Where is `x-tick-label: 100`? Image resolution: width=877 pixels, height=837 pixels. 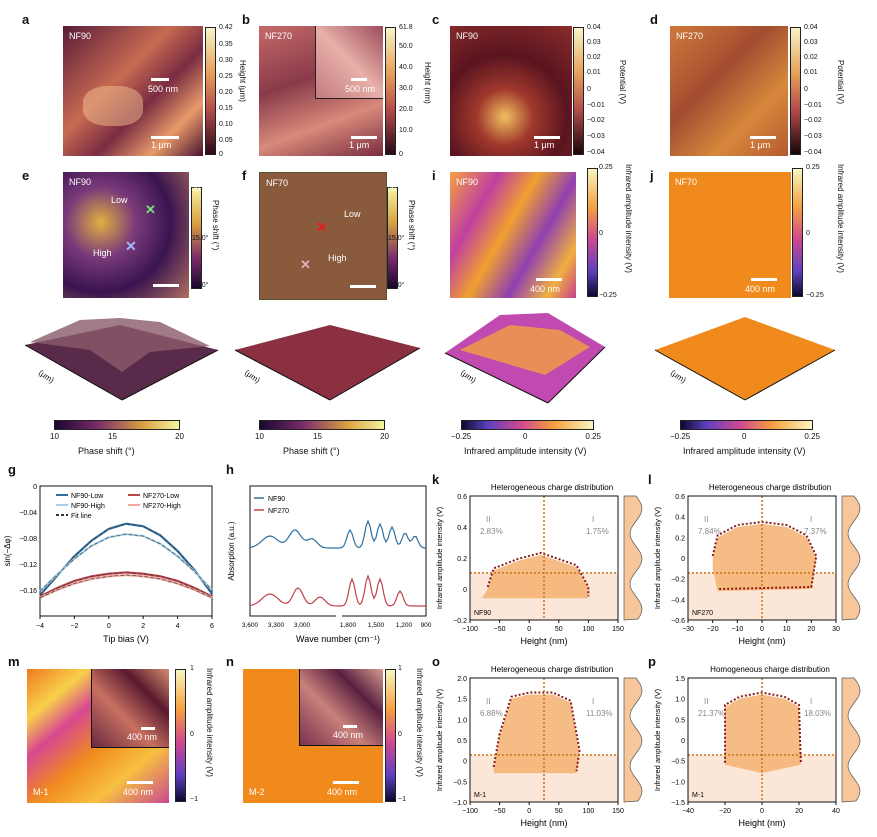
x-tick-label: 100 is located at coordinates (589, 811).